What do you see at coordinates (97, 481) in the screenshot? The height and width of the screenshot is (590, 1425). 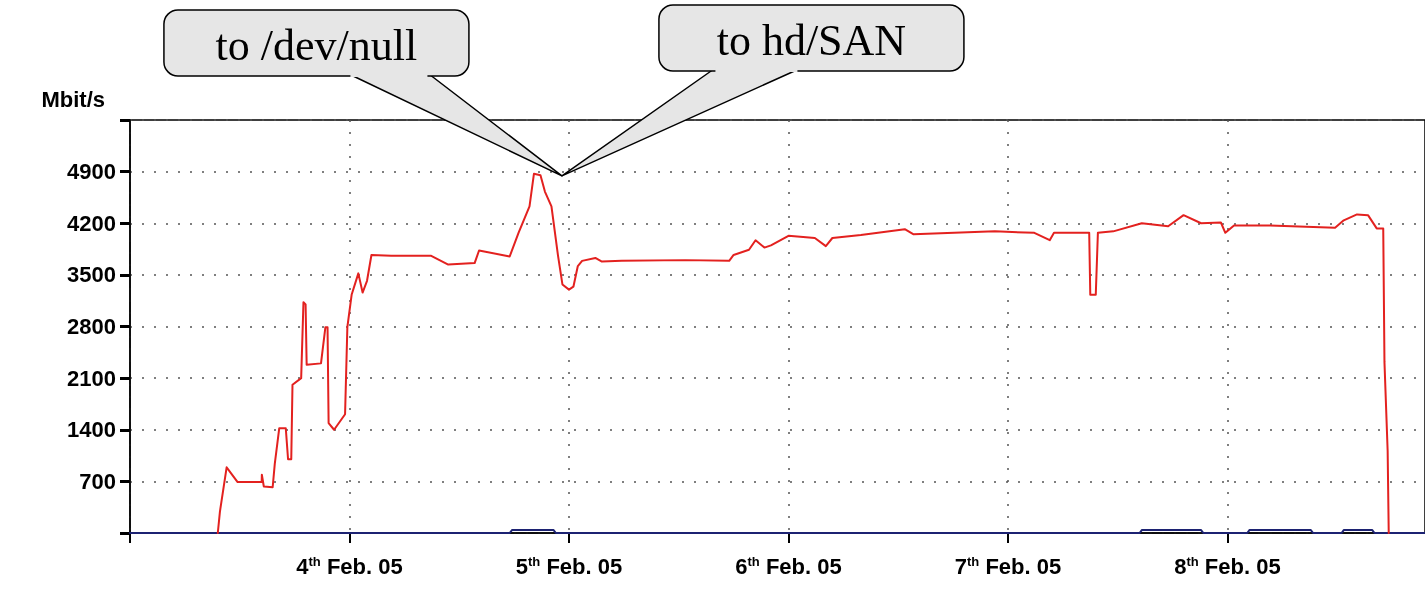 I see `y-tick-label: 700` at bounding box center [97, 481].